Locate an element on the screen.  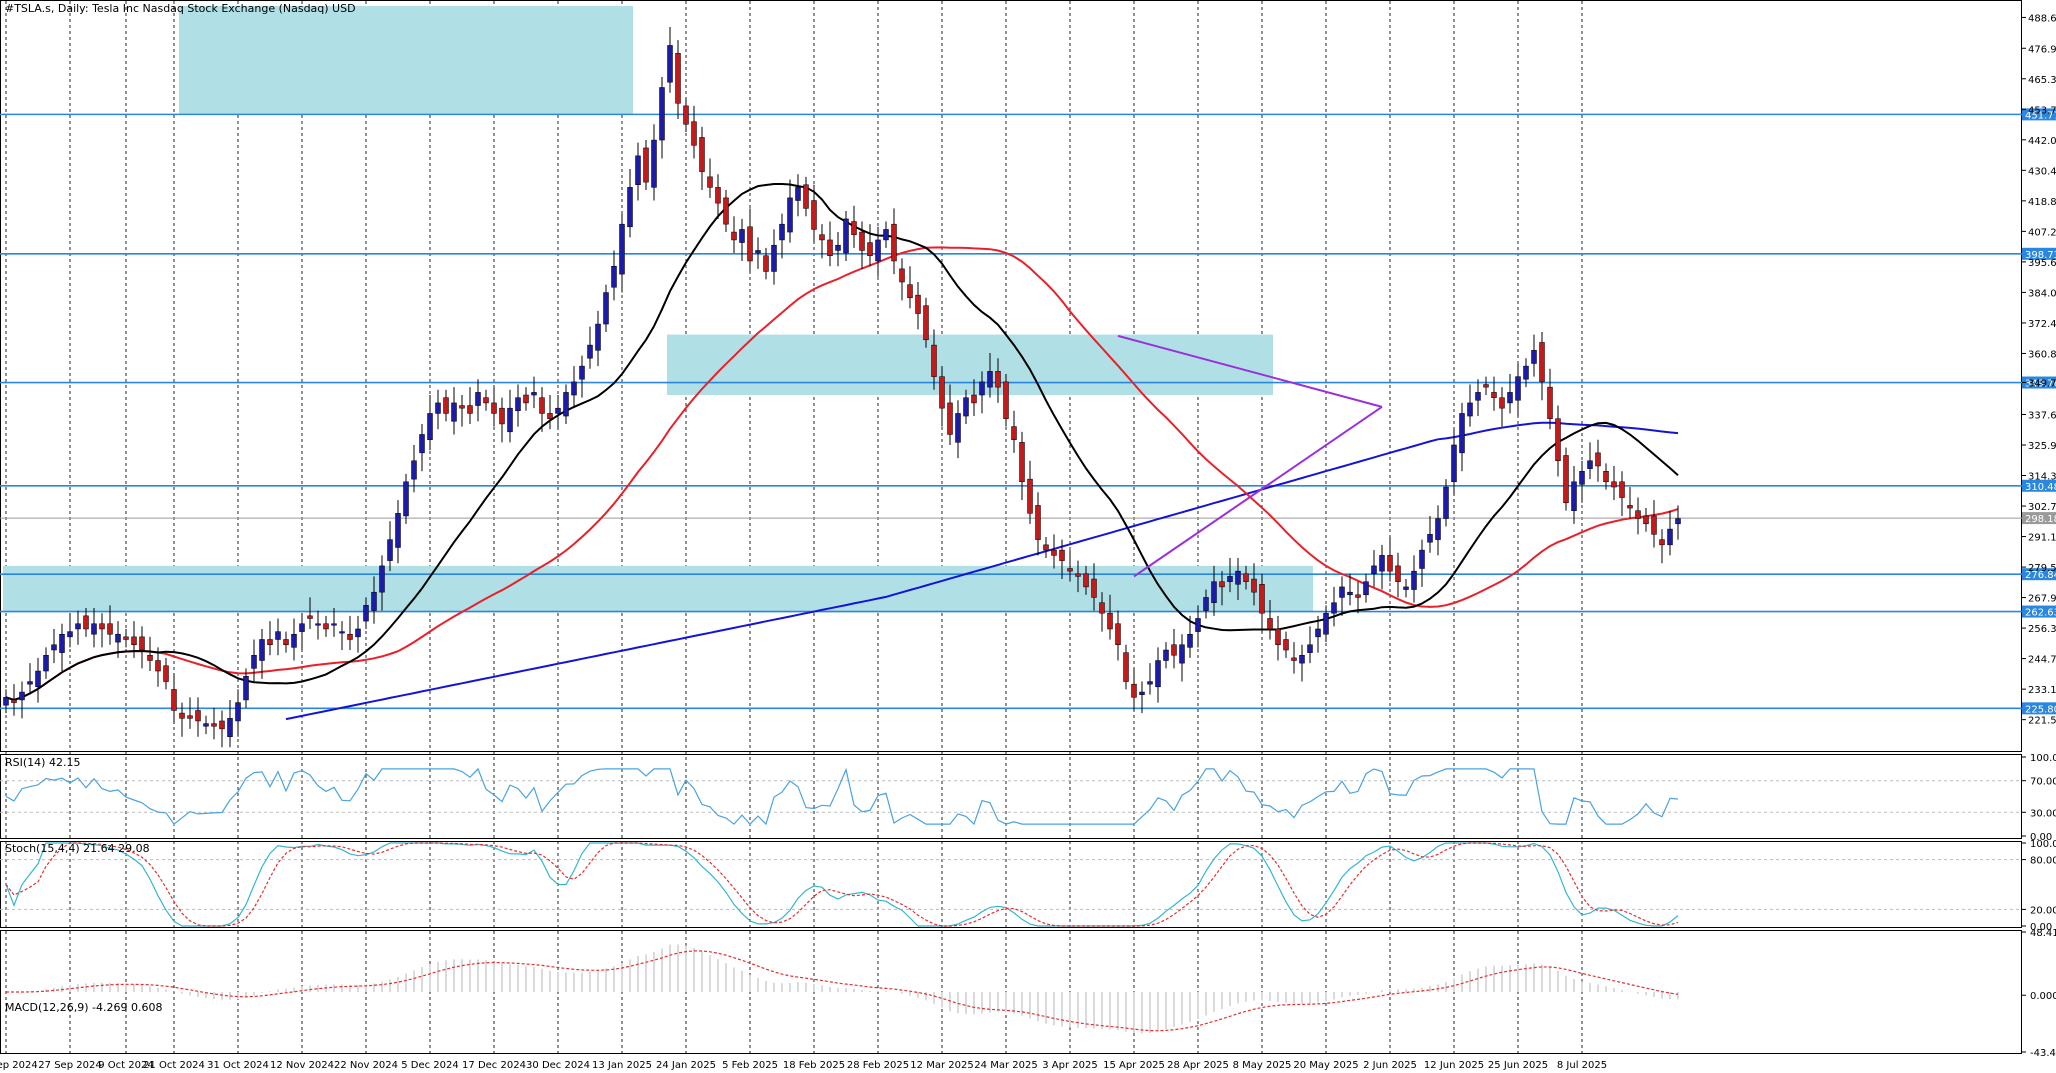
date-tick-label: 12 Mar 2025 is located at coordinates (941, 1065).